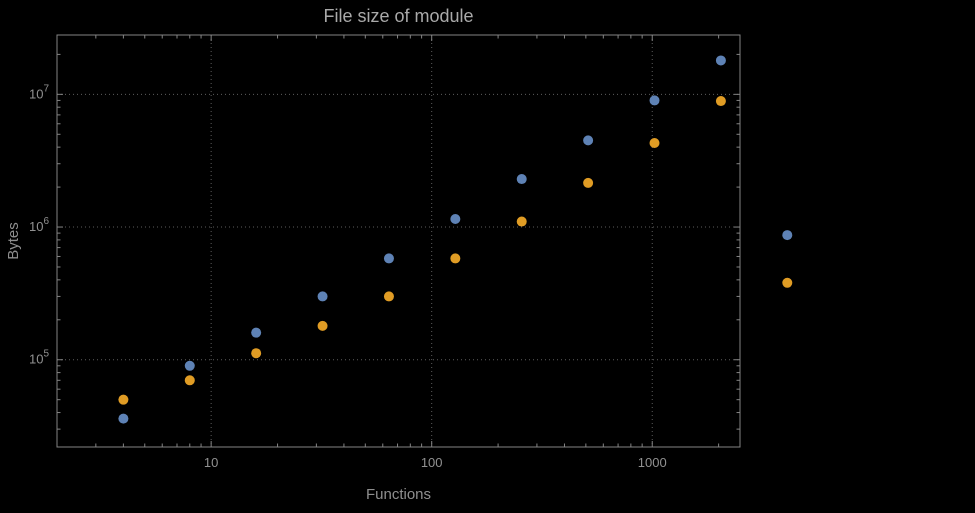 This screenshot has height=513, width=975. Describe the element at coordinates (398, 16) in the screenshot. I see `chart-title: File size of module` at that location.